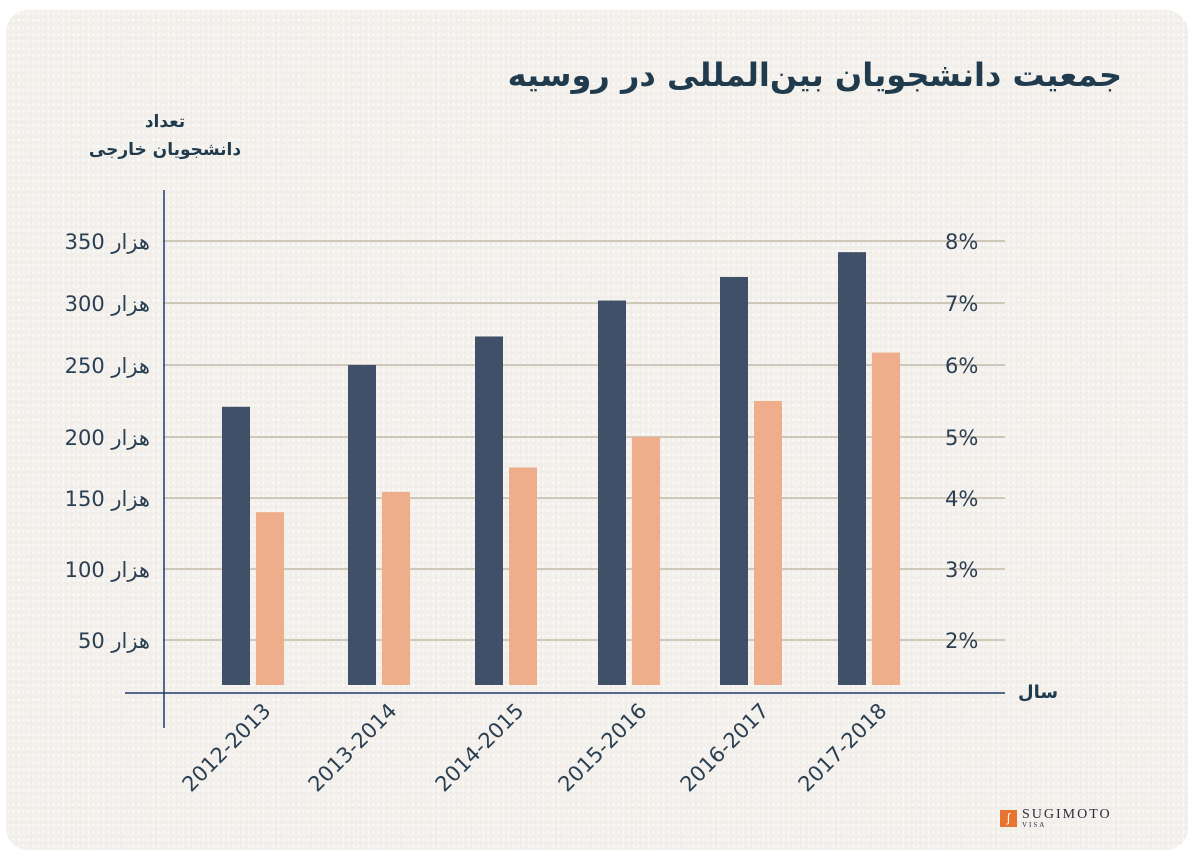 The height and width of the screenshot is (853, 1200). Describe the element at coordinates (1038, 692) in the screenshot. I see `x-axis-label: سال` at that location.